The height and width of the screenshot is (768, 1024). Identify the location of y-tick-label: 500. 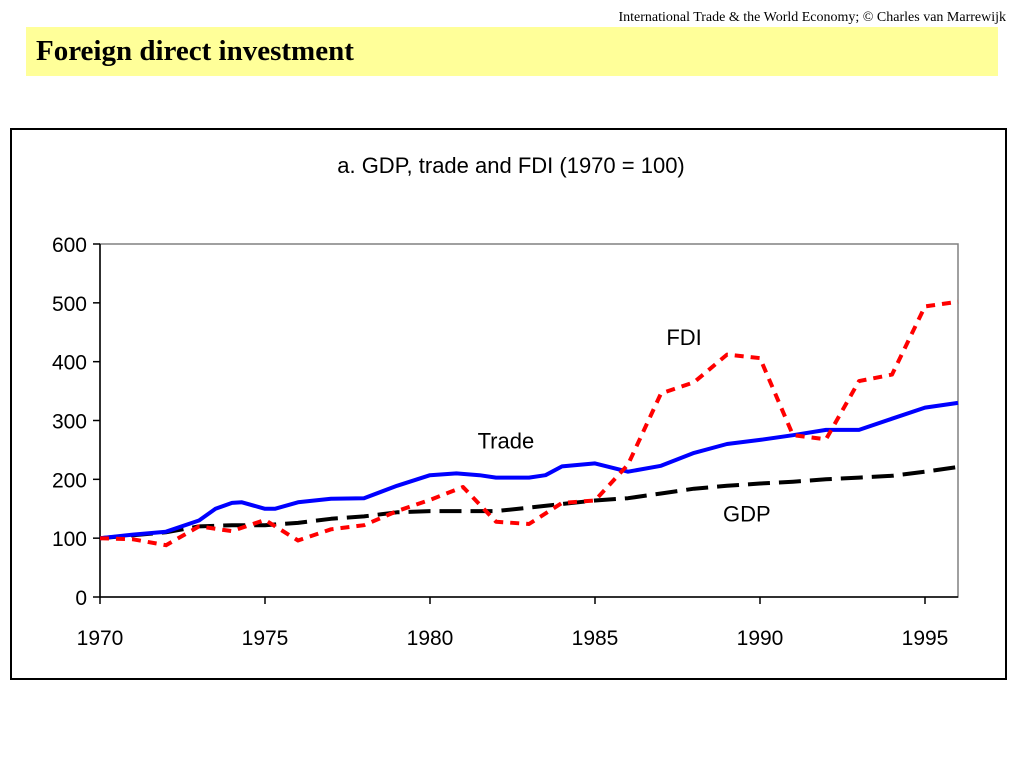
(69, 304).